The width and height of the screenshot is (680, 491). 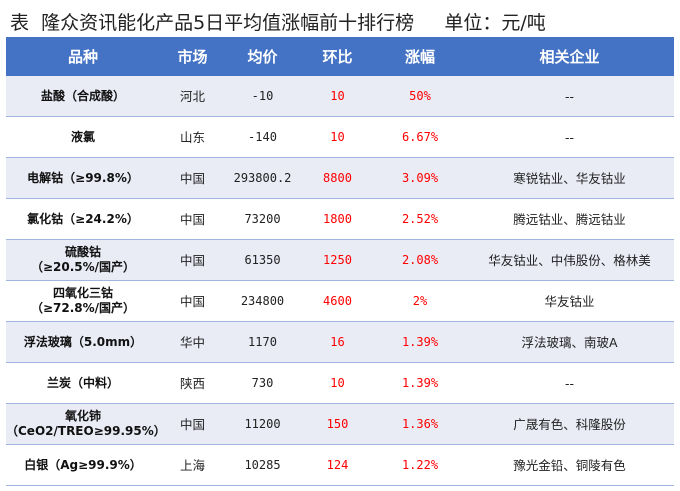 What do you see at coordinates (192, 96) in the screenshot?
I see `cell-market: 河北` at bounding box center [192, 96].